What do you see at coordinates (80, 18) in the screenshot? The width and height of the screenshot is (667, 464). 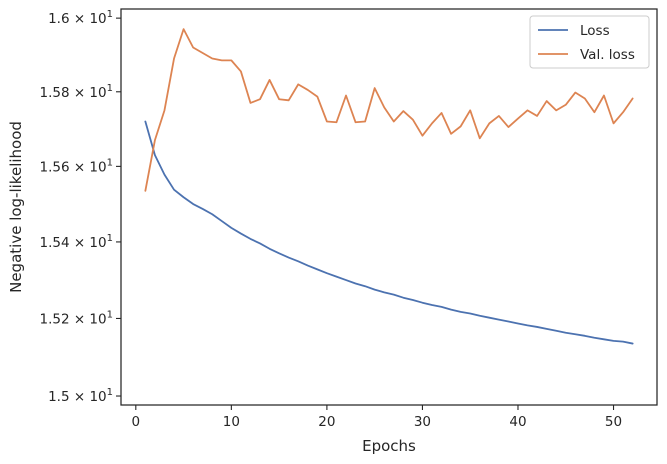 I see `y-tick-label: 1.6 × 10¹` at bounding box center [80, 18].